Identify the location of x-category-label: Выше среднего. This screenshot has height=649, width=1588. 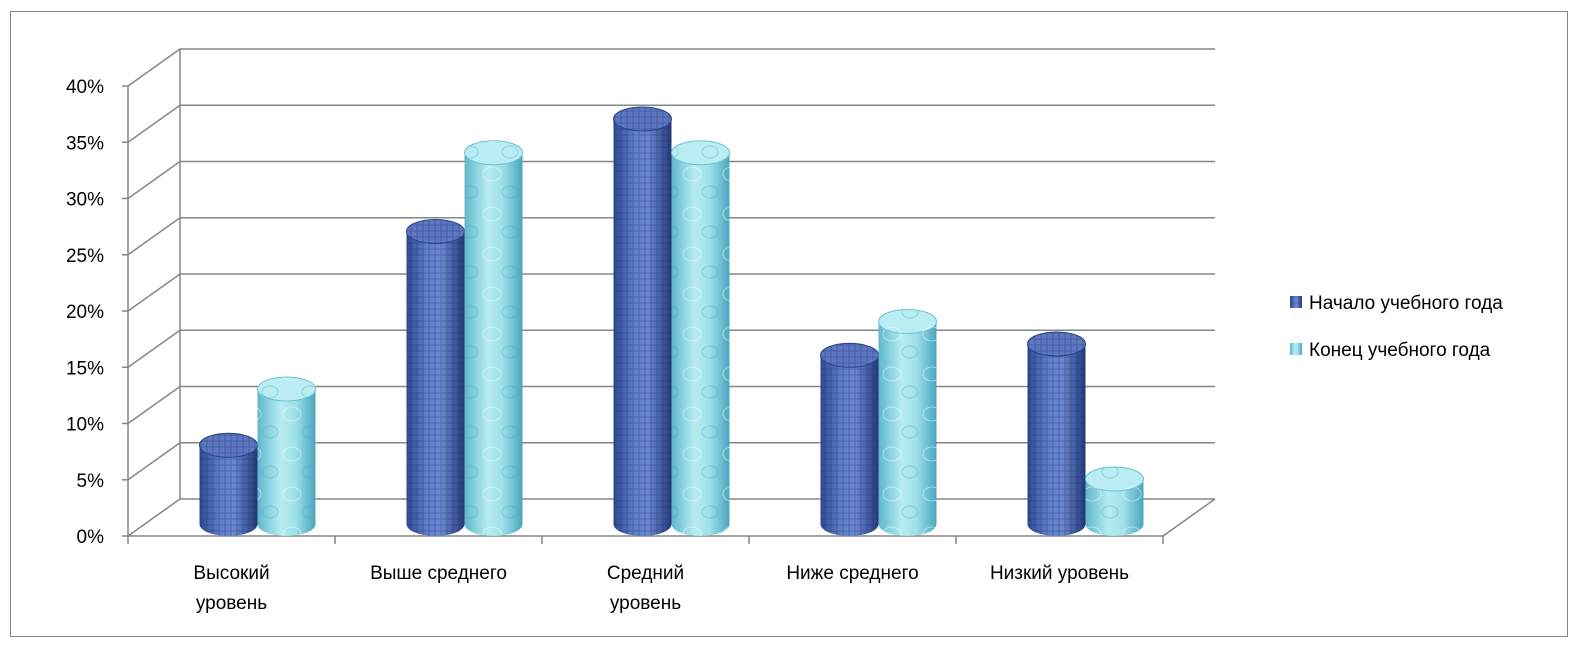
(438, 573).